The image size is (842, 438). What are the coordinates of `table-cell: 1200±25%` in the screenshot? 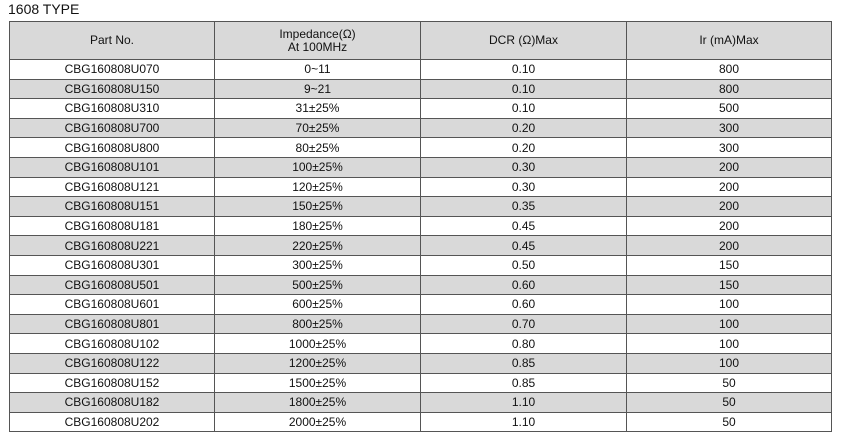 It's located at (317, 363).